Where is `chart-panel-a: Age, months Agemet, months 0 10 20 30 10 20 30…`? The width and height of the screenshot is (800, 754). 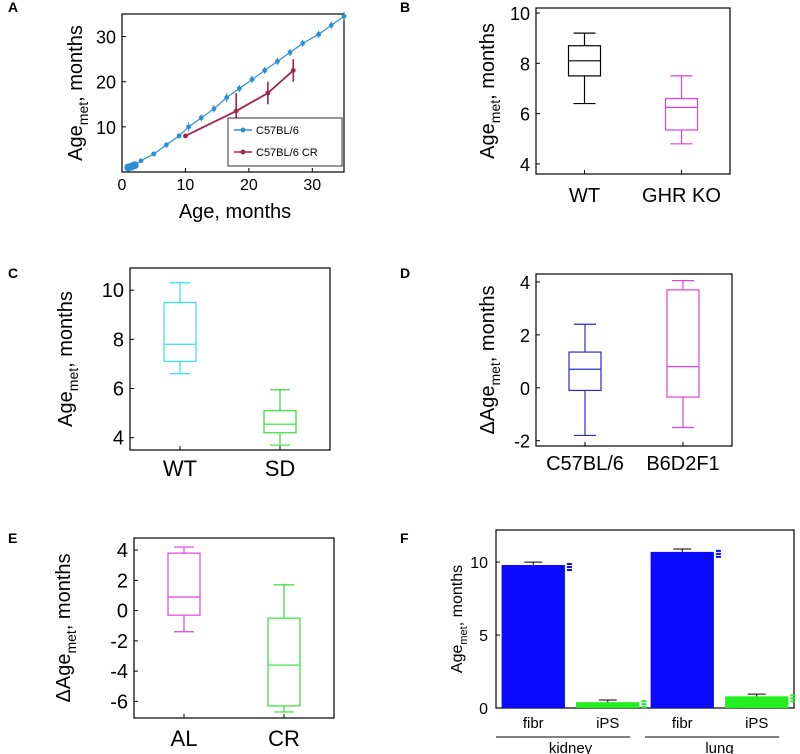 chart-panel-a: Age, months Agemet, months 0 10 20 30 10 20 30… is located at coordinates (206, 117).